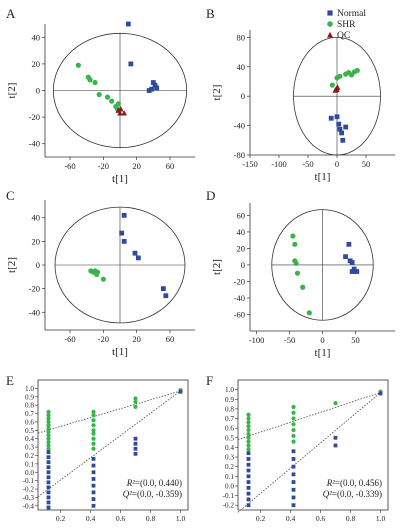 This screenshot has height=530, width=408. Describe the element at coordinates (229, 477) in the screenshot. I see `y-tick-label: 0.1` at that location.